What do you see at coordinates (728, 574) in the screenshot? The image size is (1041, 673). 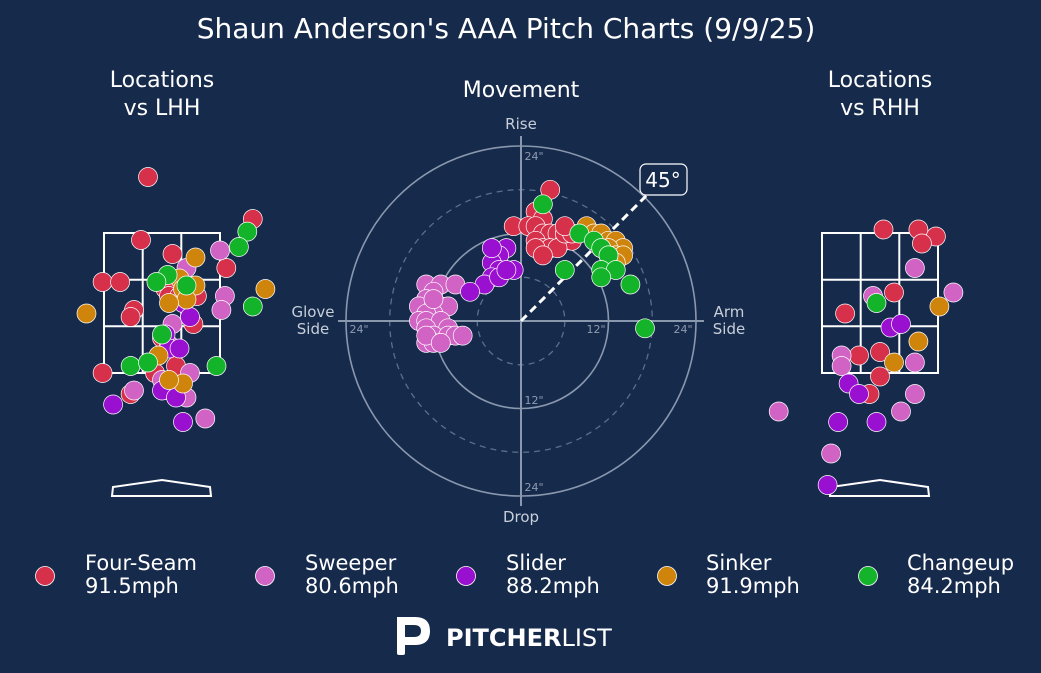 I see `legend-item-sinker: Sinker 91.9mph` at bounding box center [728, 574].